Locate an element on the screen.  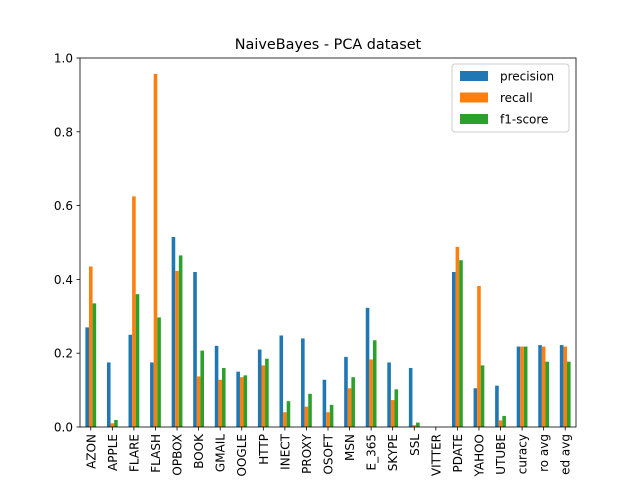
x-tick-label-5: BOOK is located at coordinates (199, 451).